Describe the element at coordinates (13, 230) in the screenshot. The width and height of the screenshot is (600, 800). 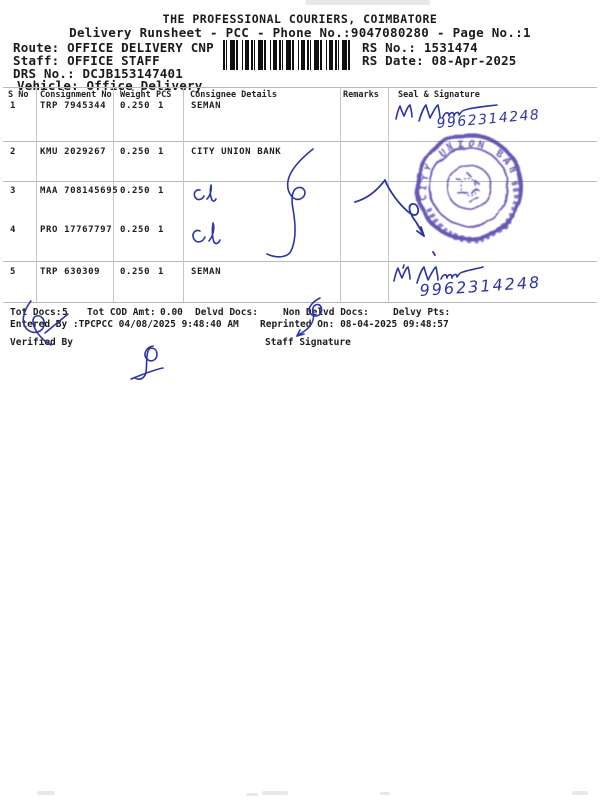
I see `cell-sno: 4` at that location.